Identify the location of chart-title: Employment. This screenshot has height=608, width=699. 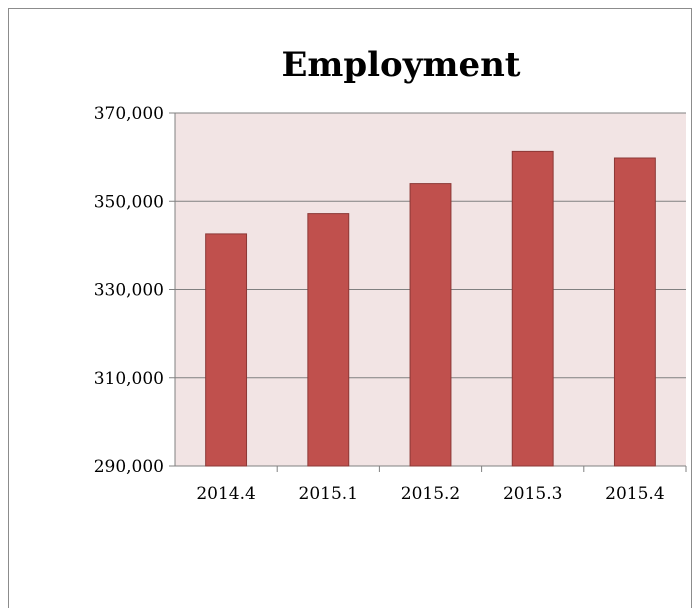
(400, 65).